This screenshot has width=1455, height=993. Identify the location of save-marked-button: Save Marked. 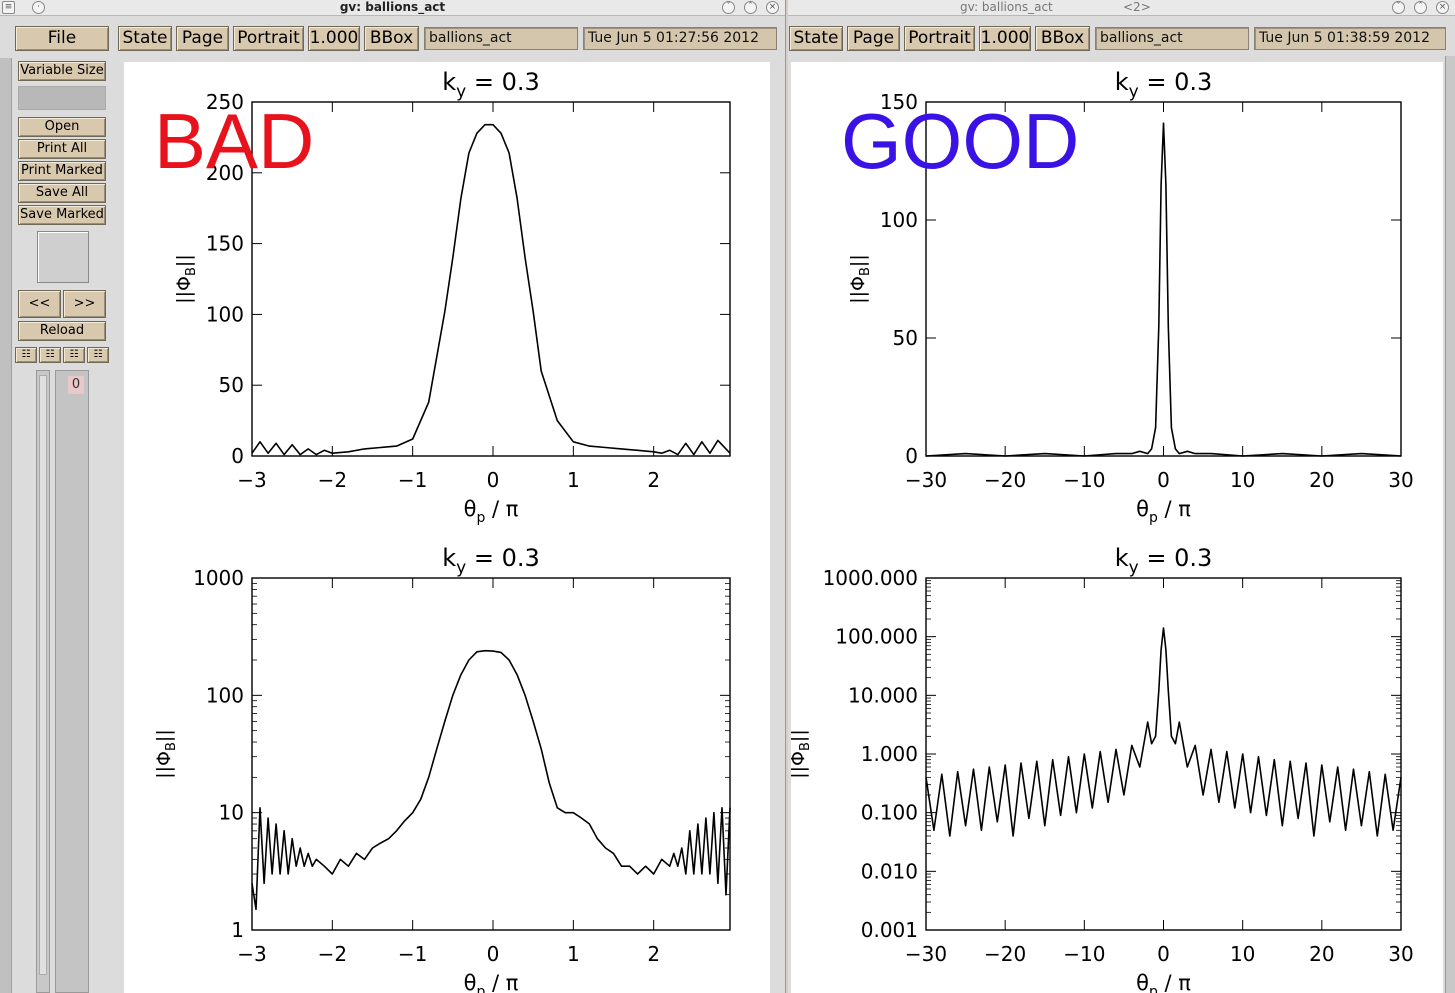
(62, 215).